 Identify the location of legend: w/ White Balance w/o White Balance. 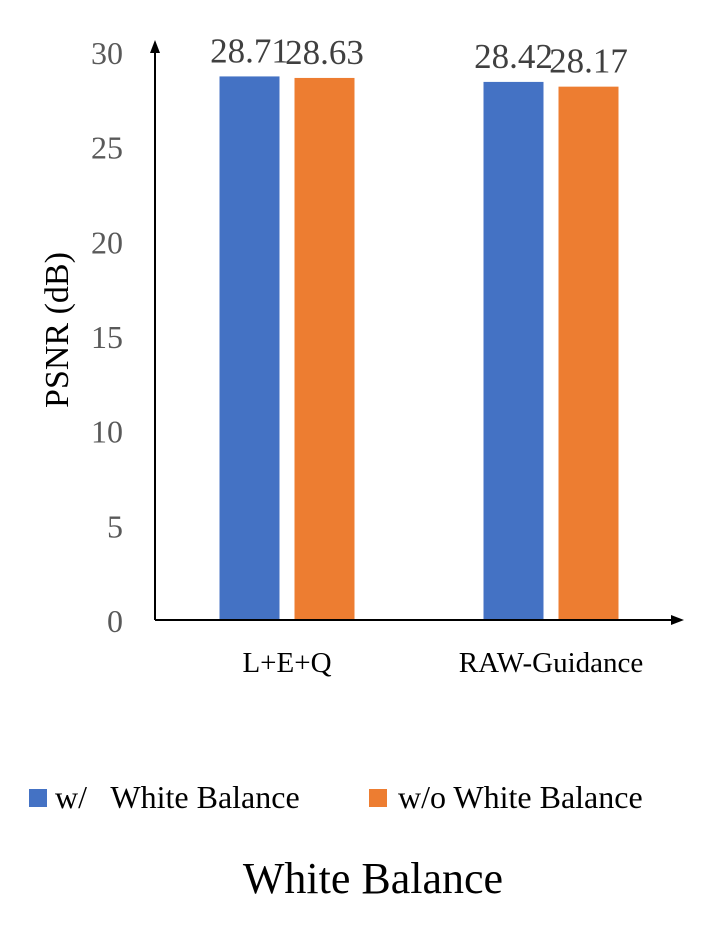
(336, 797).